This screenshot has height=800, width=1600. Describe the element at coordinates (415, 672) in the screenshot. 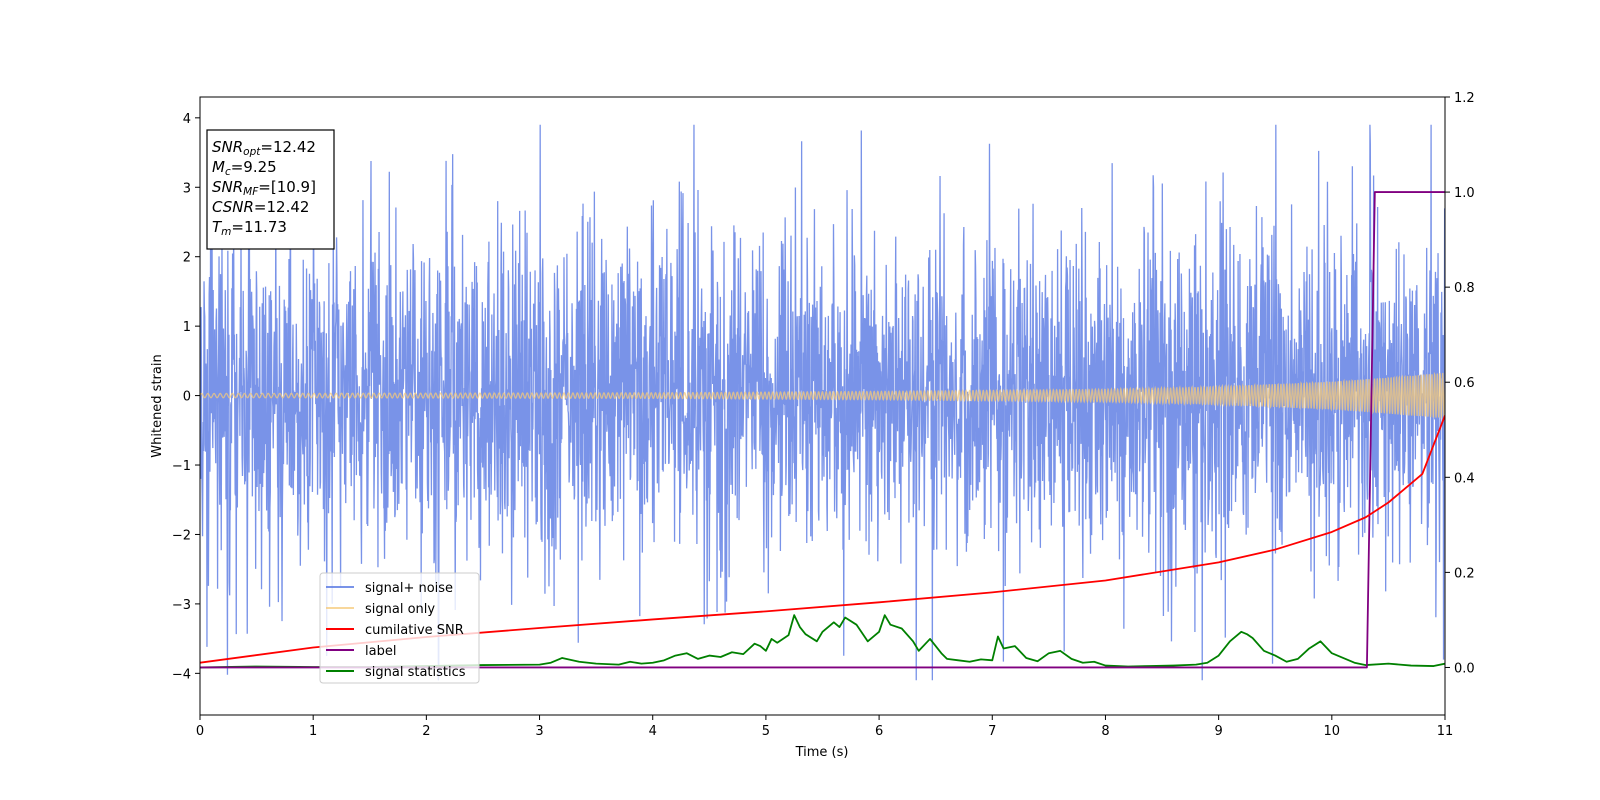

I see `legend-label: signal statistics` at that location.